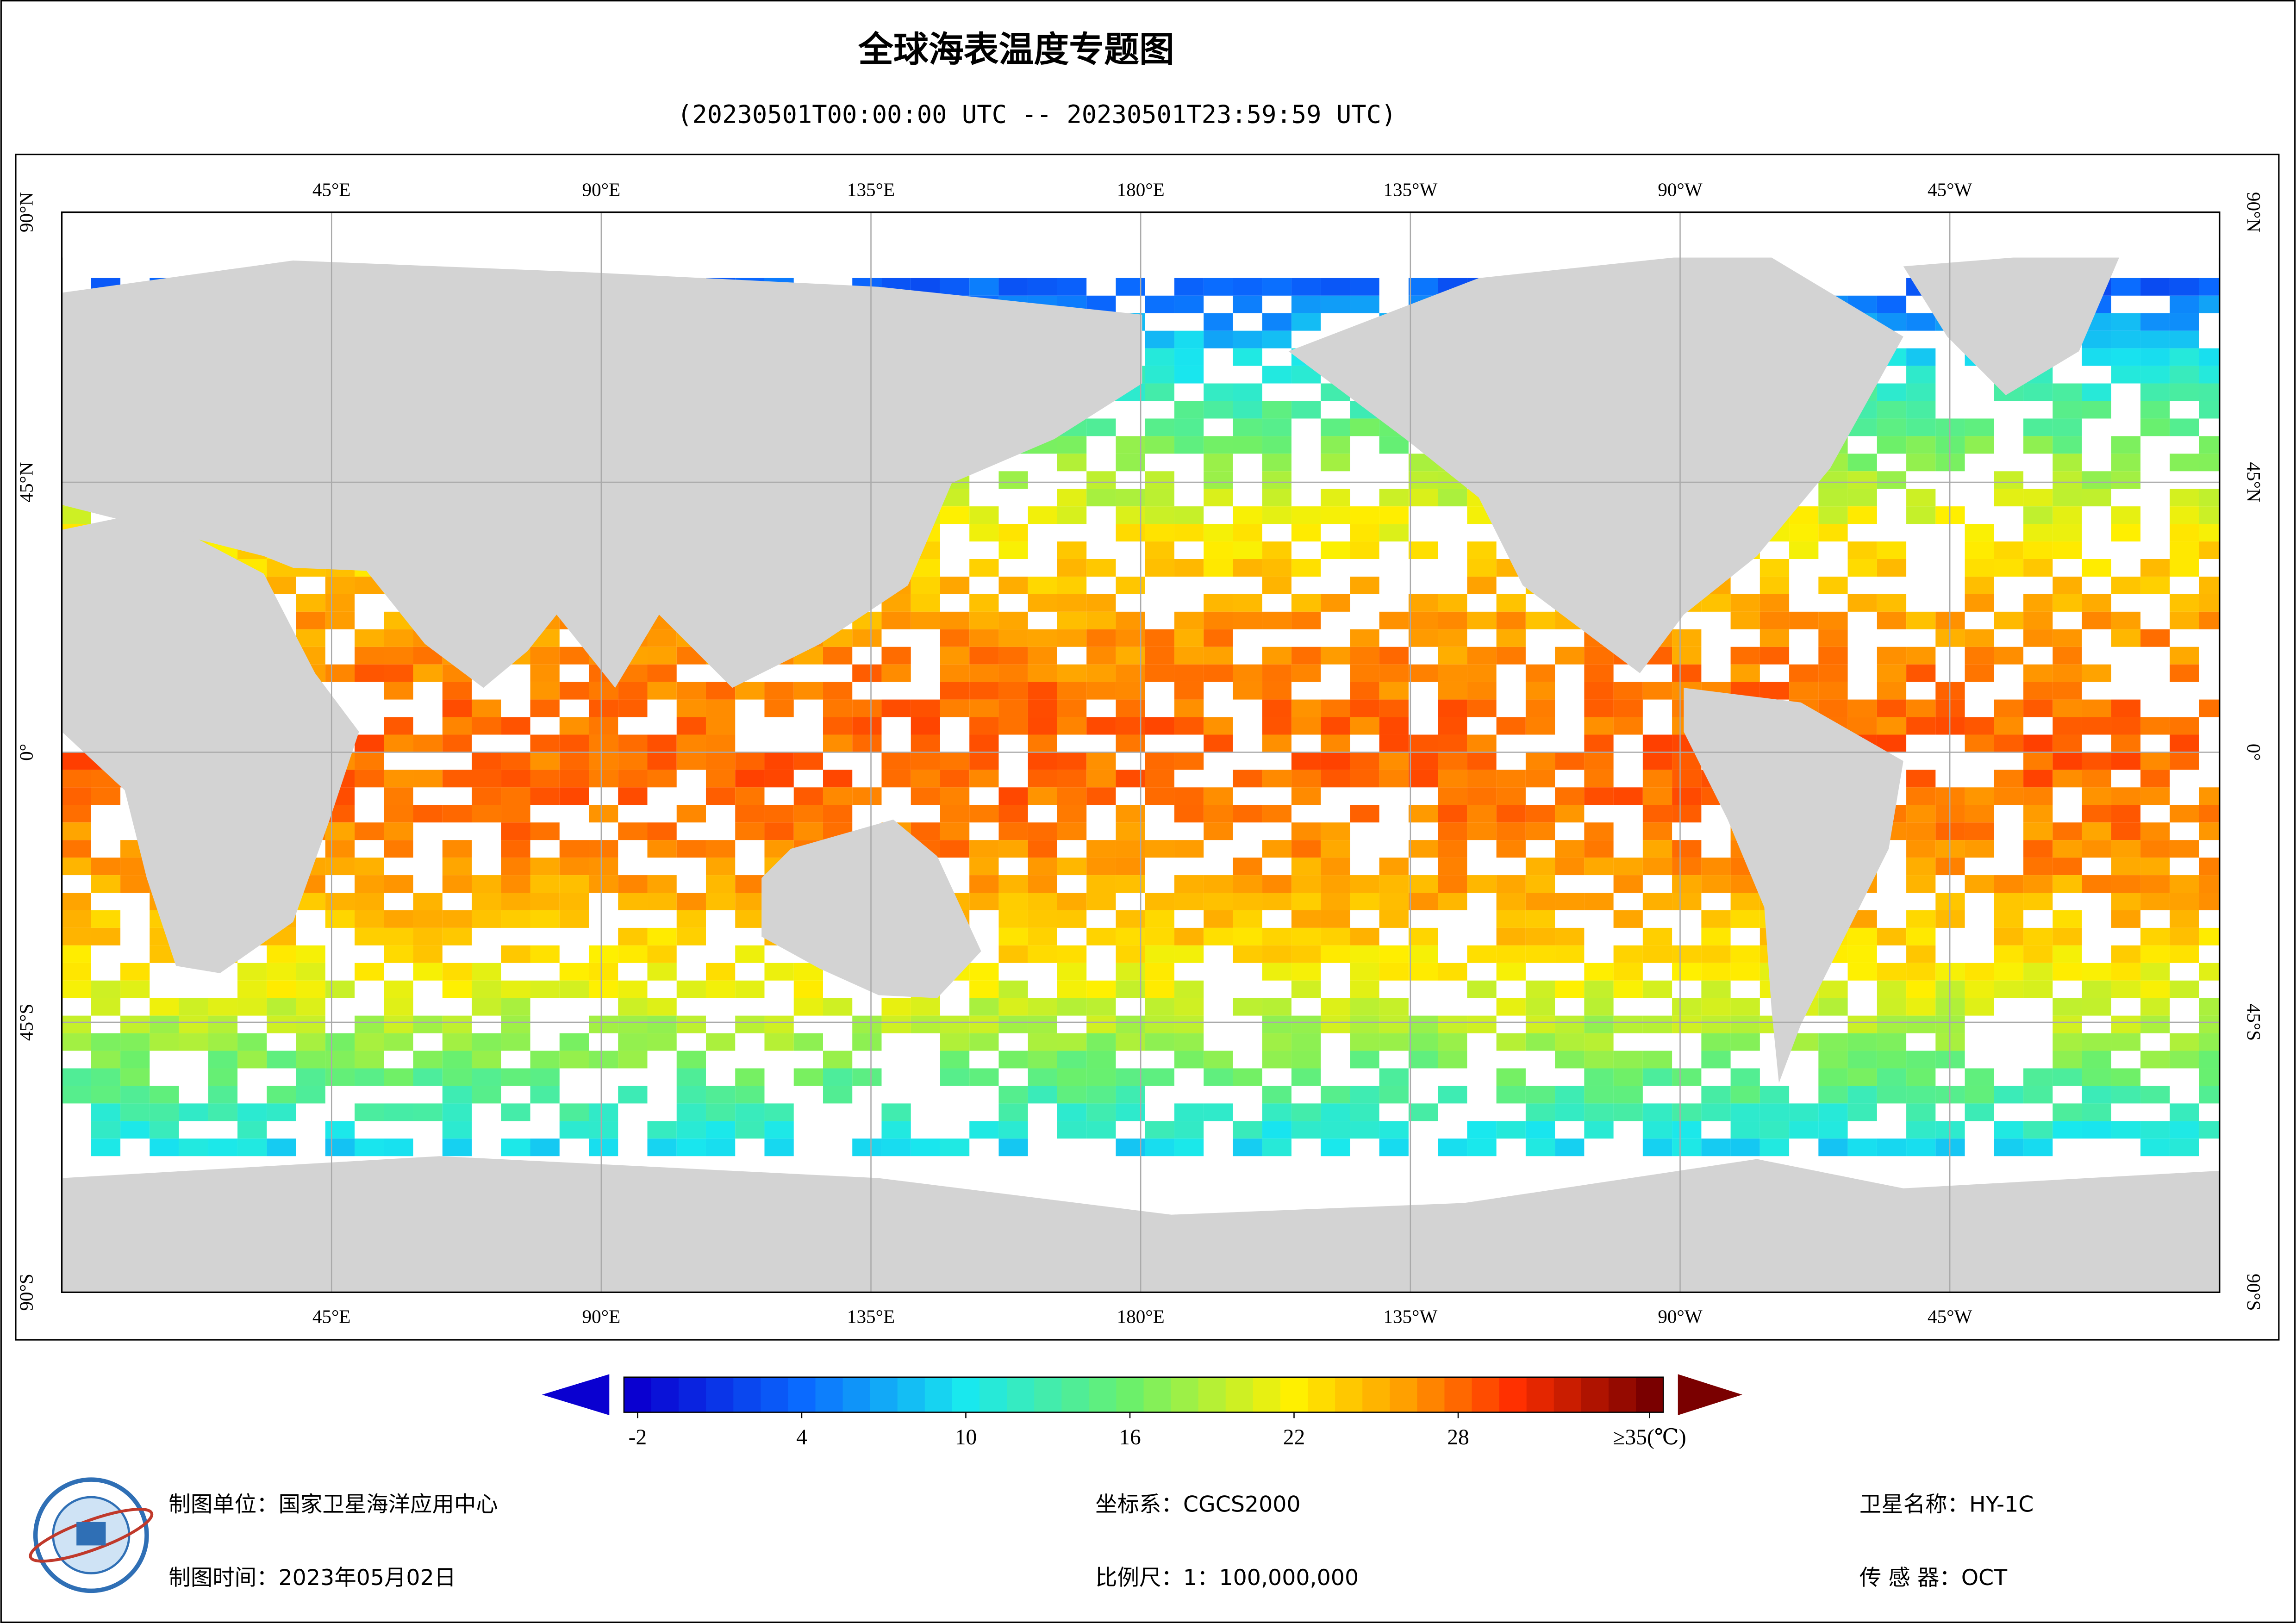 Image resolution: width=2296 pixels, height=1623 pixels. I want to click on lon-label: 180°E, so click(1141, 189).